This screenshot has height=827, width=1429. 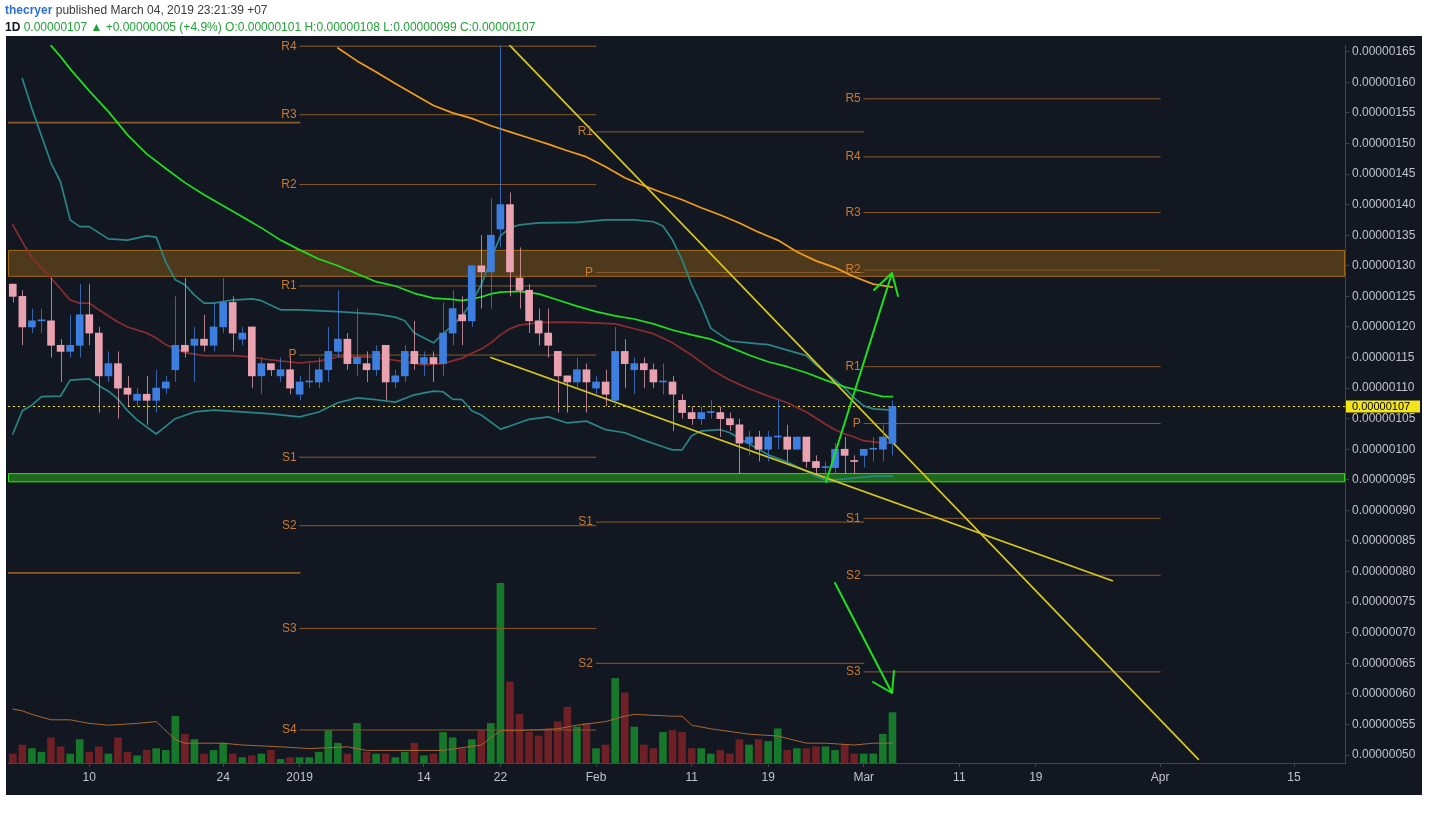 I want to click on y-tick-label: 0.00000135, so click(x=1384, y=234).